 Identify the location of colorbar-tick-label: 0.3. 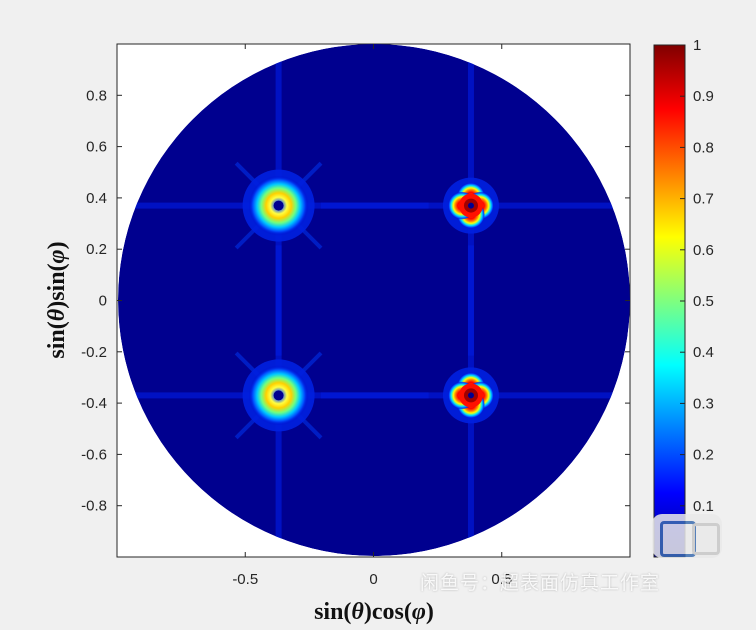
(703, 403).